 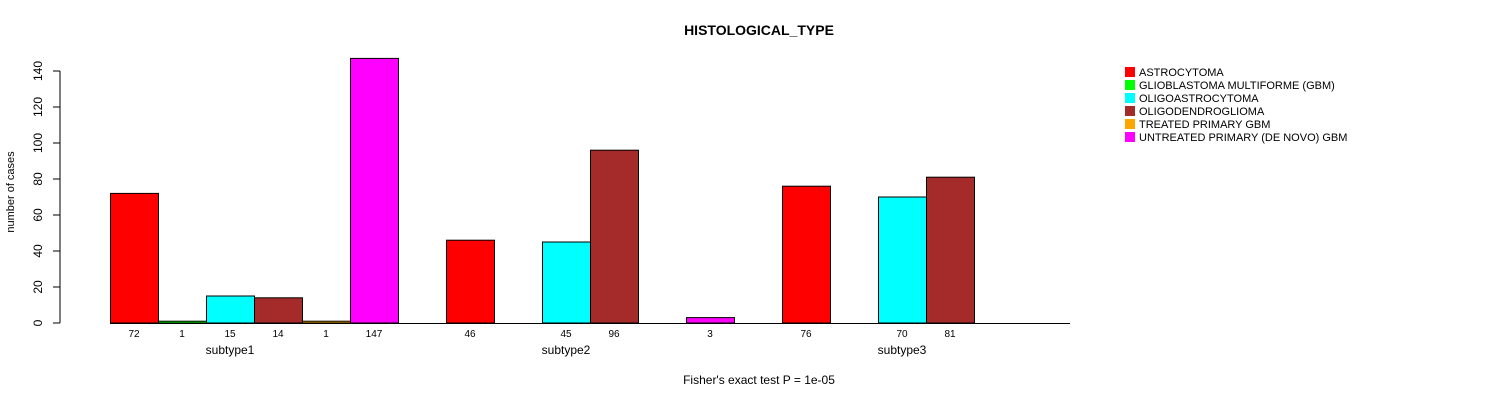 What do you see at coordinates (38, 179) in the screenshot?
I see `y-tick-label: 80` at bounding box center [38, 179].